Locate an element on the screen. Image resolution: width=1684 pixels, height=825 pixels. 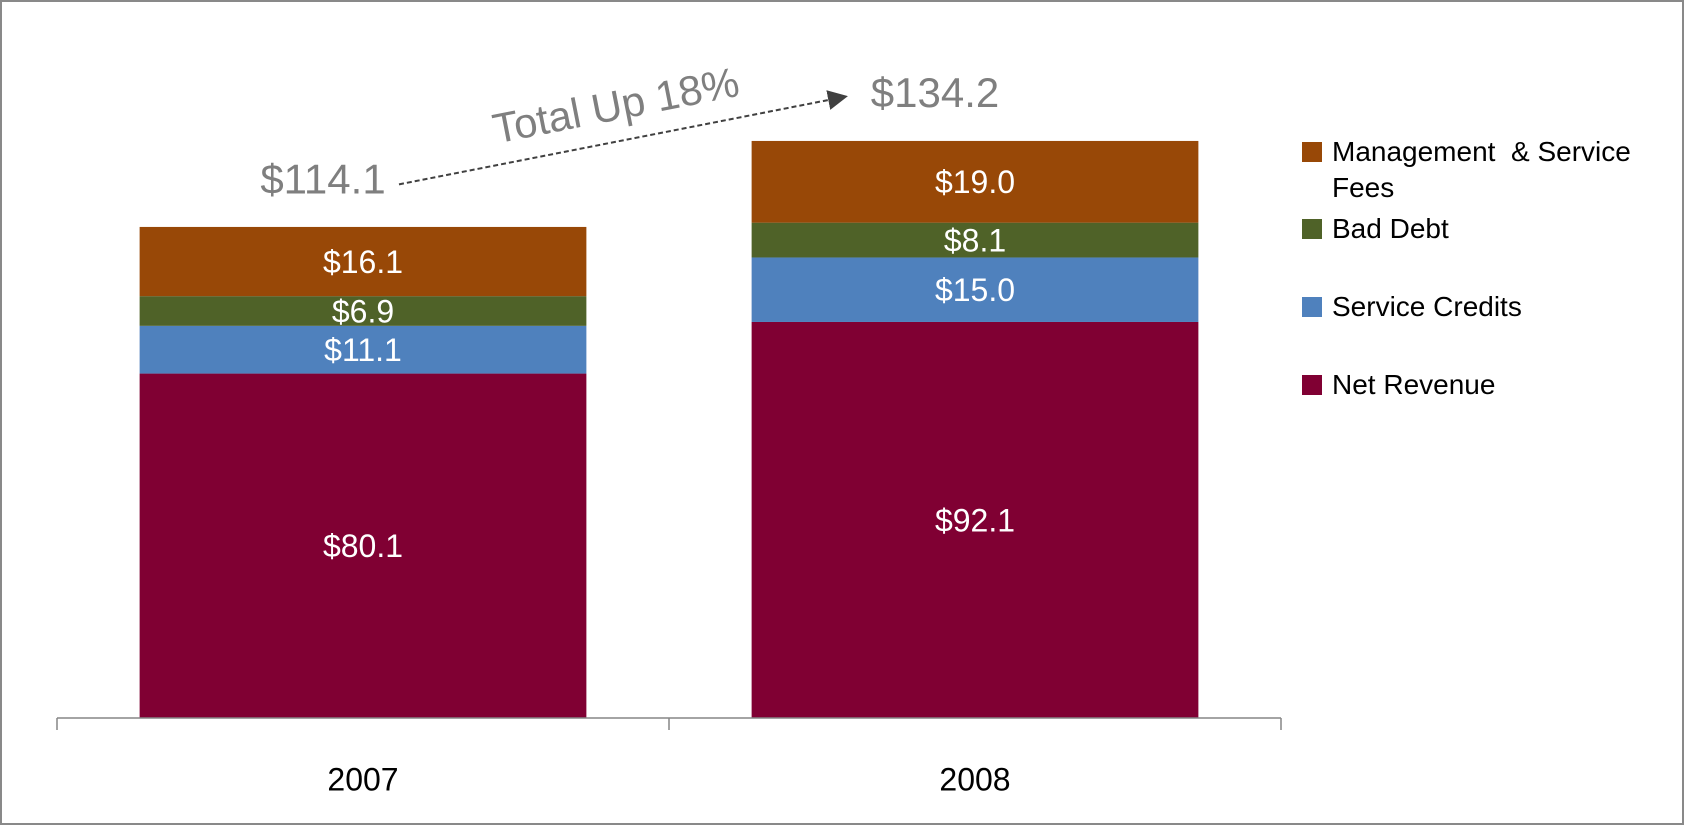
x-tick-label: 2008 is located at coordinates (974, 779).